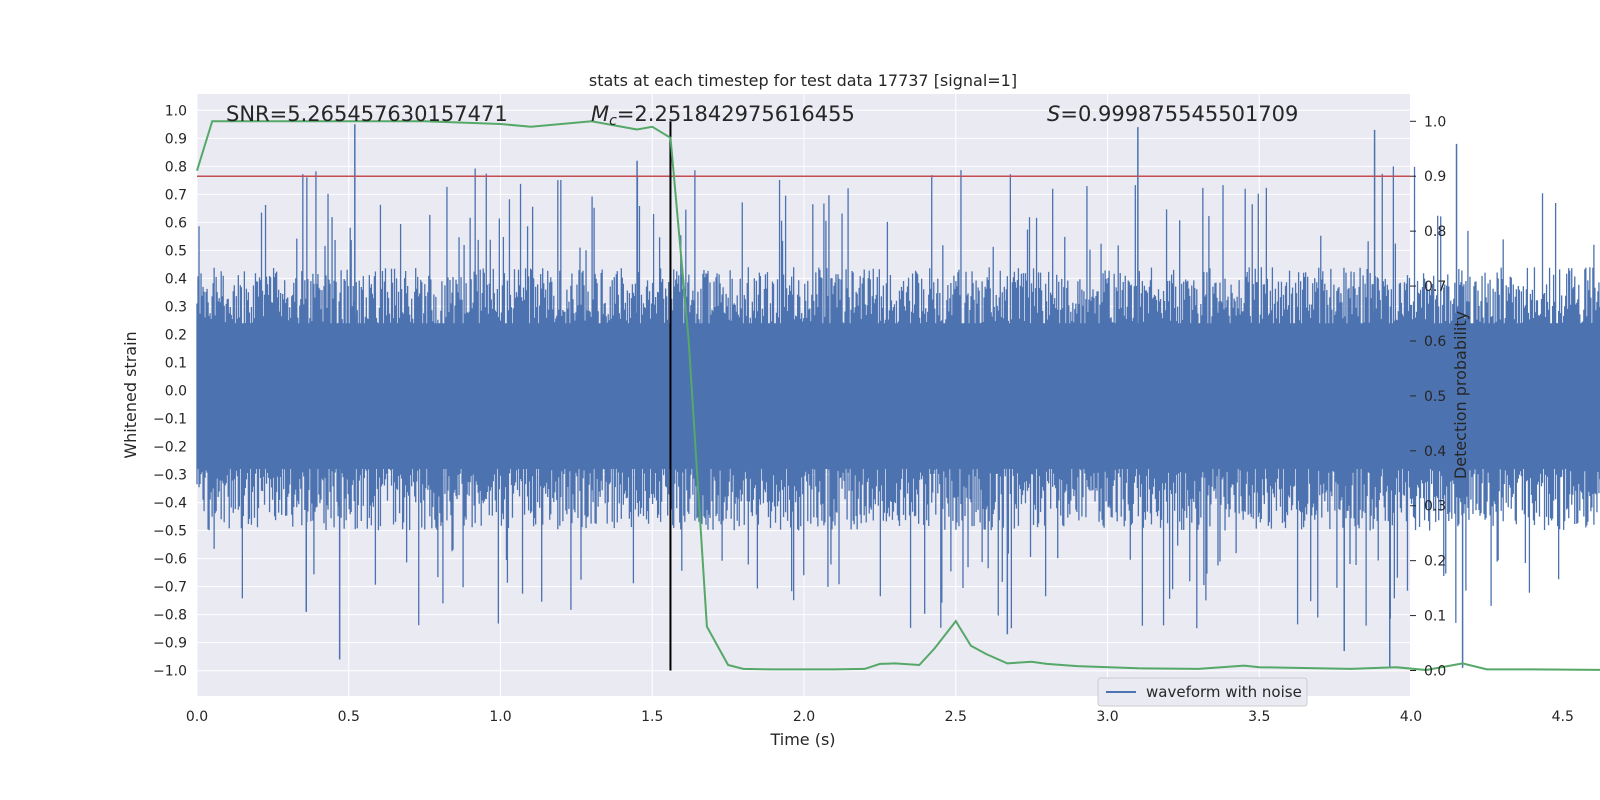 The height and width of the screenshot is (800, 1600). Describe the element at coordinates (176, 251) in the screenshot. I see `y-tick-label: 0.5` at that location.